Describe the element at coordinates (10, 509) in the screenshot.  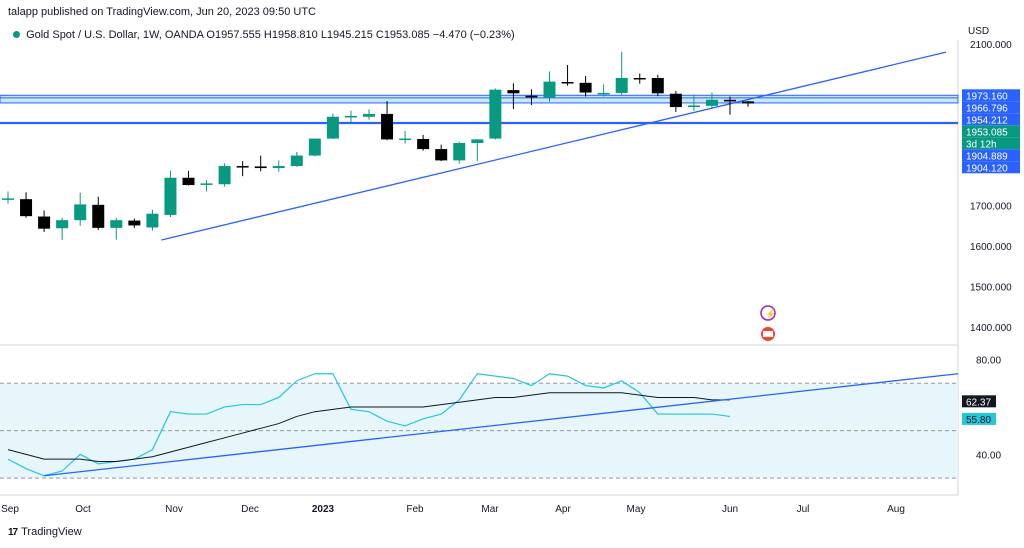
I see `time-tick-label: Sep` at that location.